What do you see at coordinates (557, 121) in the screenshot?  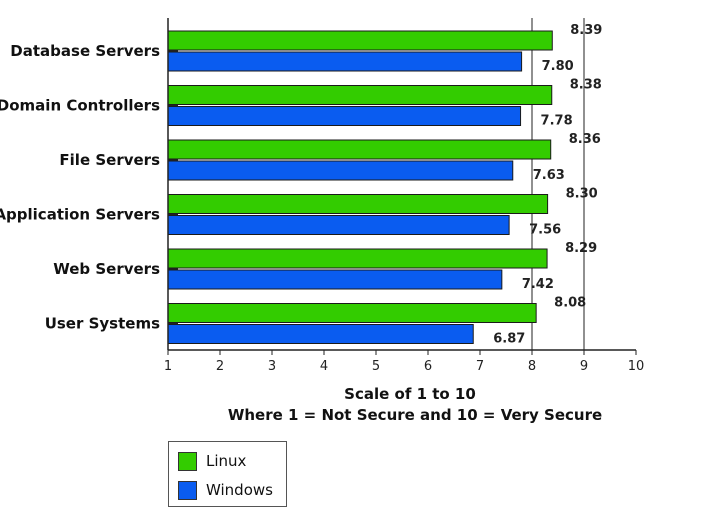 I see `value-label-windows-1: 7.78` at bounding box center [557, 121].